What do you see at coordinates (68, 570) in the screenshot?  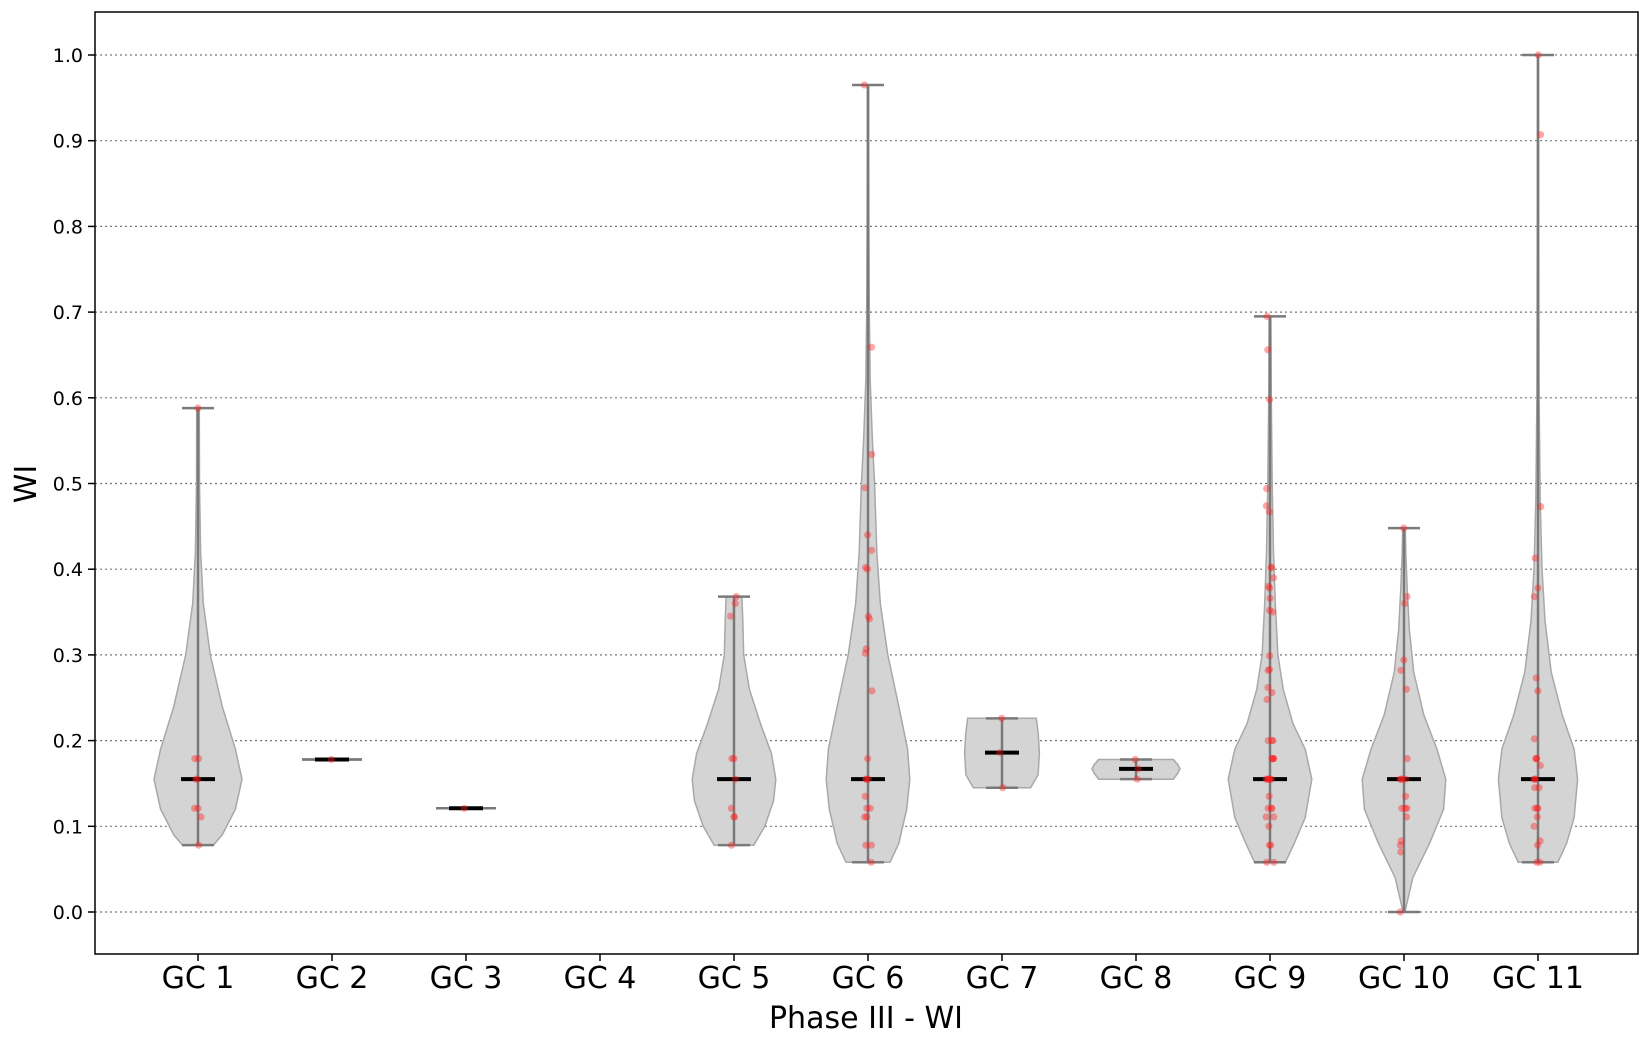 I see `y-tick-label: 0.4` at bounding box center [68, 570].